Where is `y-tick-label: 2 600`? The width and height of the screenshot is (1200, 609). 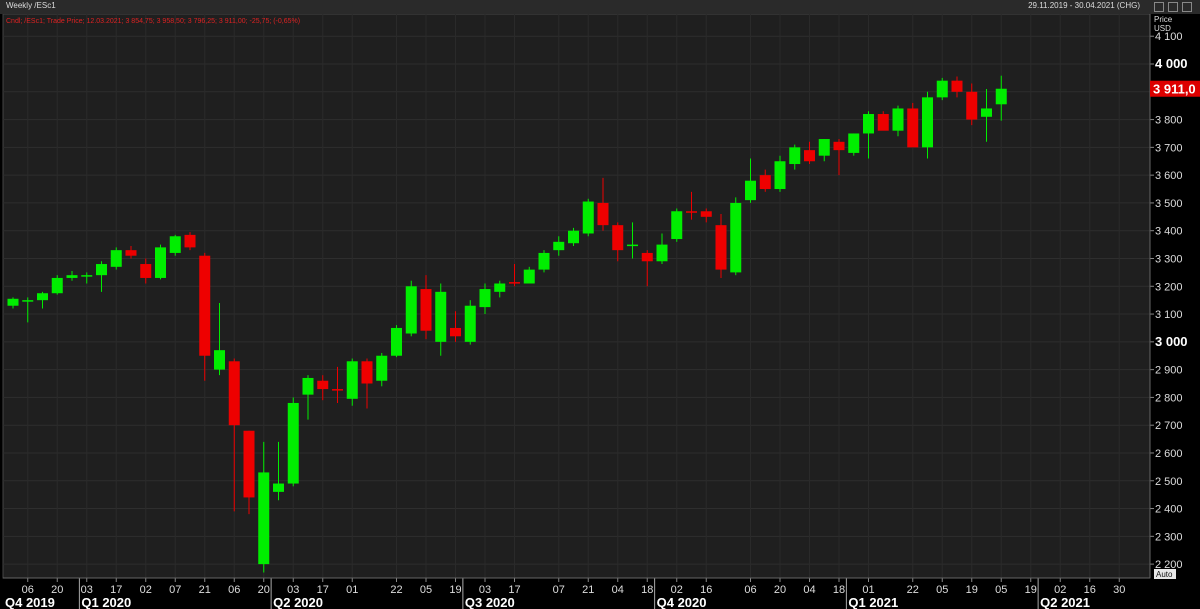
y-tick-label: 2 600 is located at coordinates (1169, 454).